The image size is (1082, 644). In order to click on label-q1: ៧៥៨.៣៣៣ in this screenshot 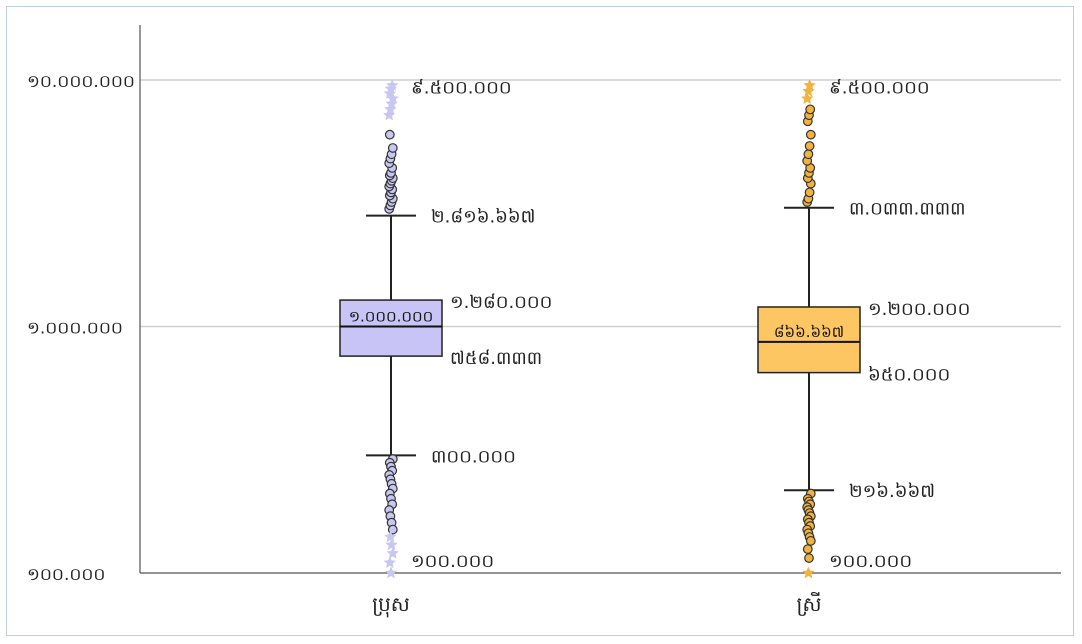, I will do `click(496, 358)`.